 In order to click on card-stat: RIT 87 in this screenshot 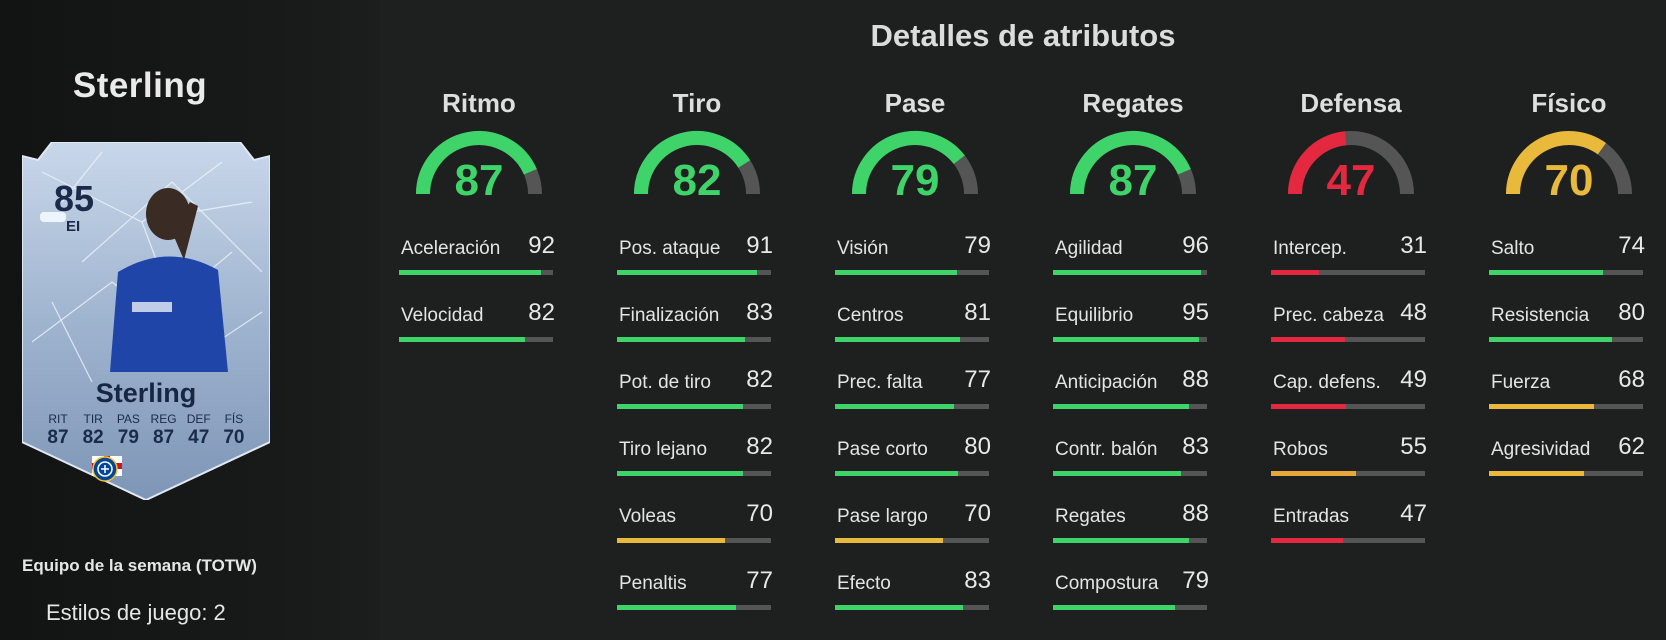, I will do `click(58, 430)`.